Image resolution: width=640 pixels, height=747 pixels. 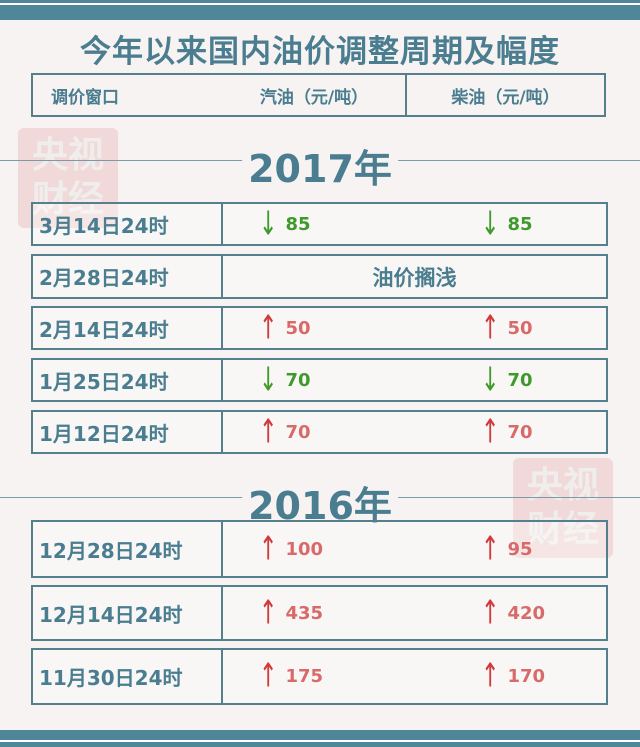 I want to click on table-row: 2月14日24时 ↑ 50 ↑ 50, so click(x=319, y=328).